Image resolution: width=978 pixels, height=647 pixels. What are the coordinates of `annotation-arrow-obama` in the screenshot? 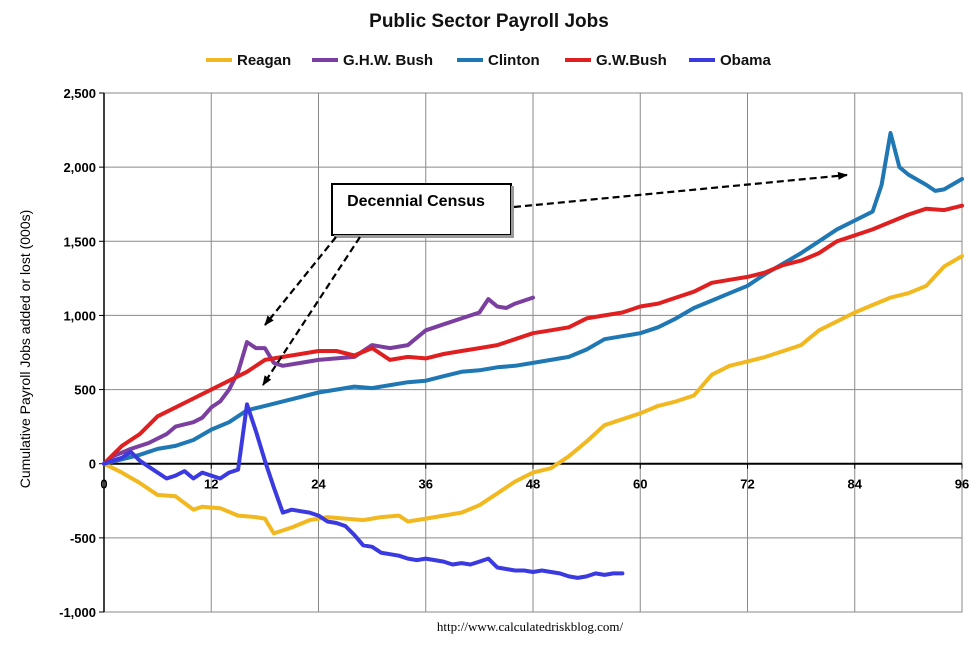 It's located at (311, 311).